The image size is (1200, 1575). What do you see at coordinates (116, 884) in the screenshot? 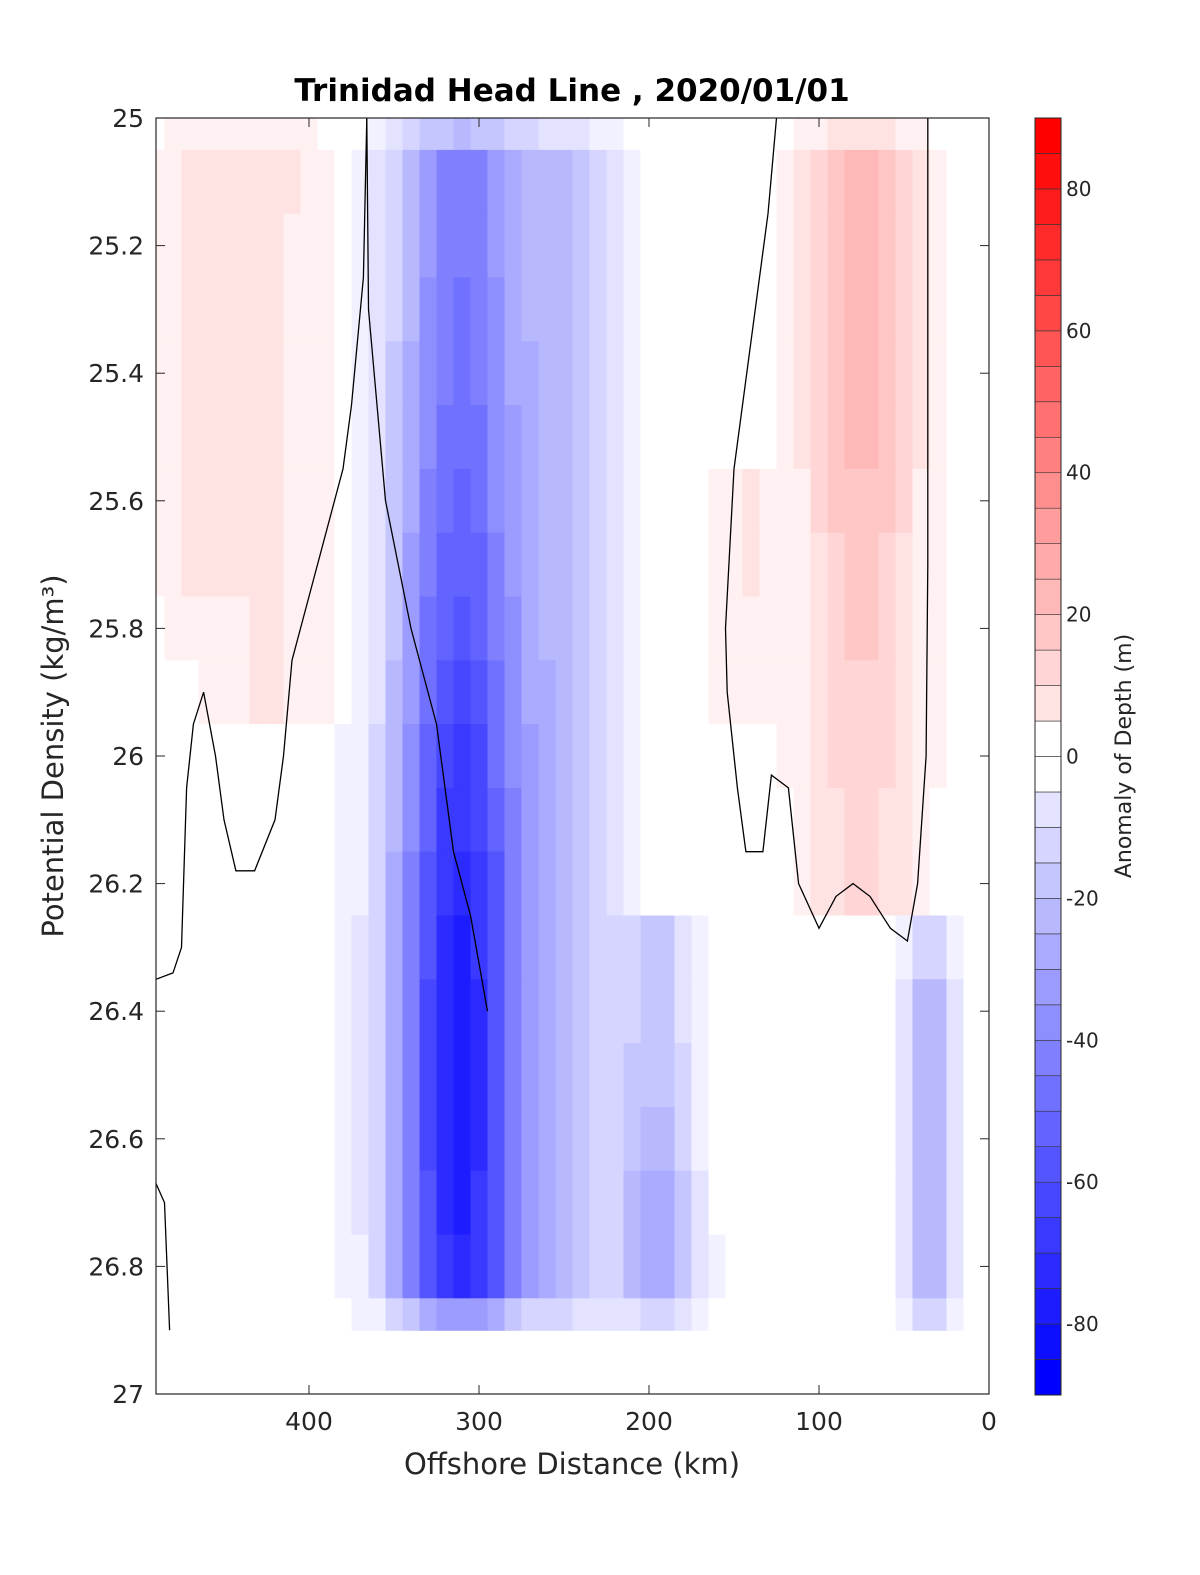
I see `y-tick-label: 26.2` at bounding box center [116, 884].